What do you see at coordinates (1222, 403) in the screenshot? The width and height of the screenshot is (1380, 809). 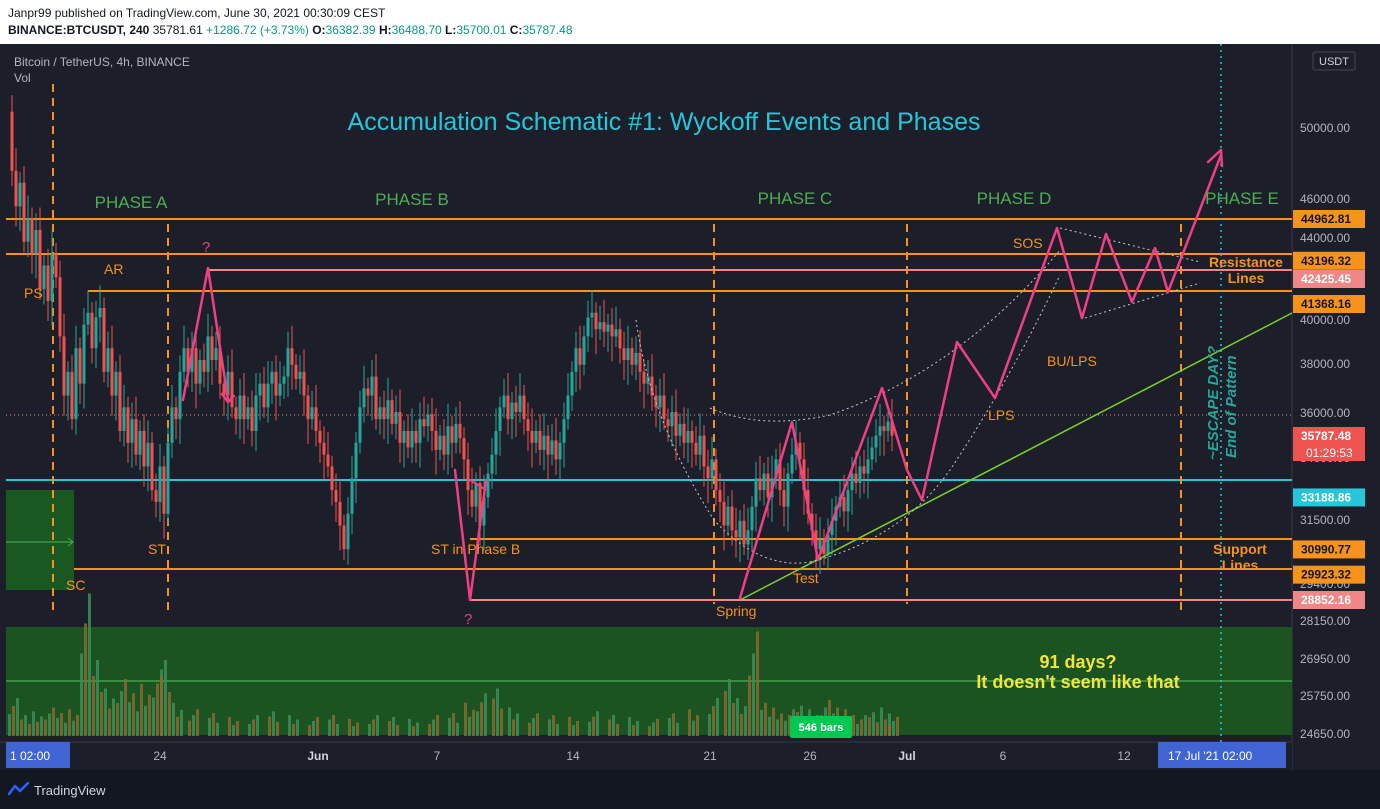 I see `escape-day-label: ~ESCAPE DAY? End of Pattern` at bounding box center [1222, 403].